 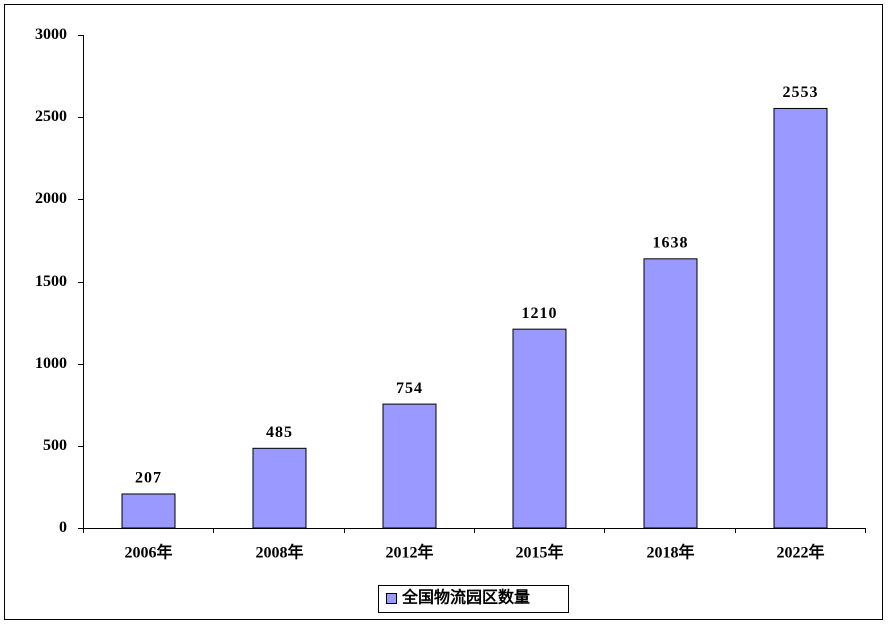 What do you see at coordinates (465, 597) in the screenshot?
I see `legend-label: 全国物流园区数量` at bounding box center [465, 597].